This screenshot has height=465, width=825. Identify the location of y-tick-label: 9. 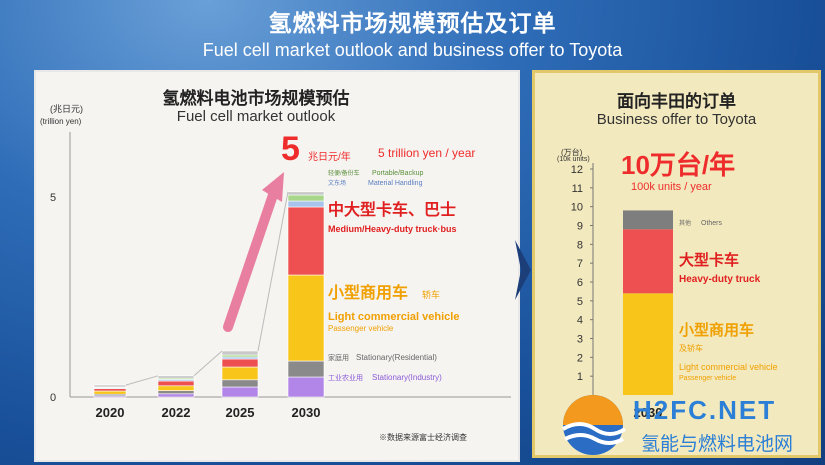
(580, 227).